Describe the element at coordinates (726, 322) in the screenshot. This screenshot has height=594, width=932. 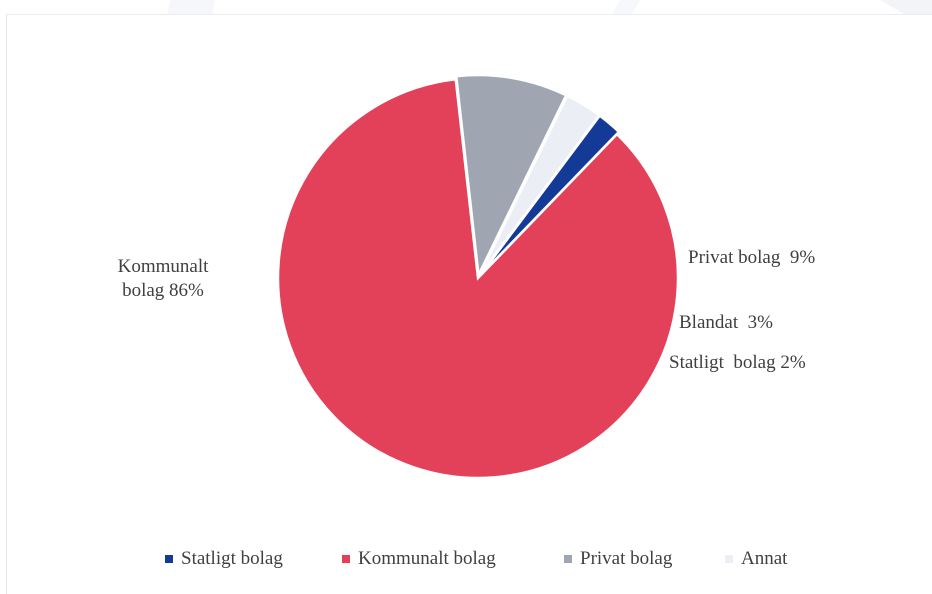
I see `data-label-blandat: Blandat 3%` at that location.